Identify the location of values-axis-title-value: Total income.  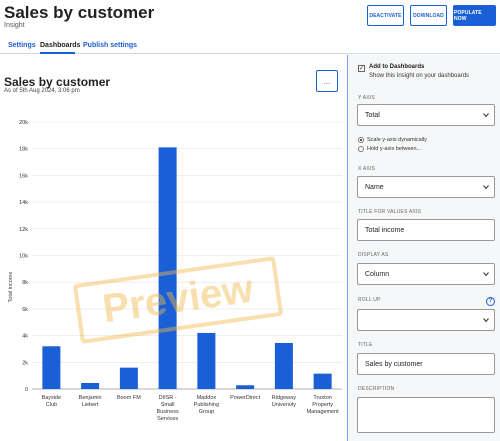
(385, 230).